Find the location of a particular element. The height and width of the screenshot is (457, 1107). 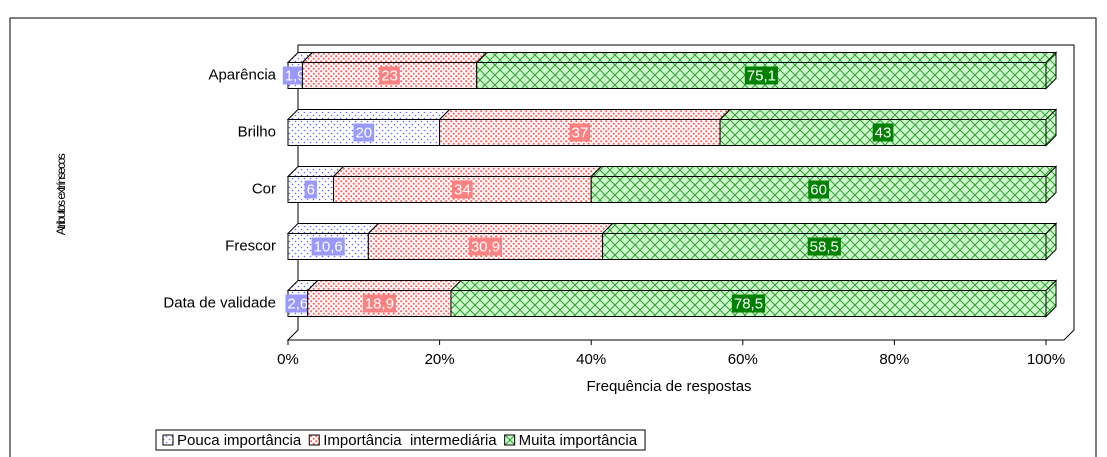

value-label: 34 is located at coordinates (462, 189).